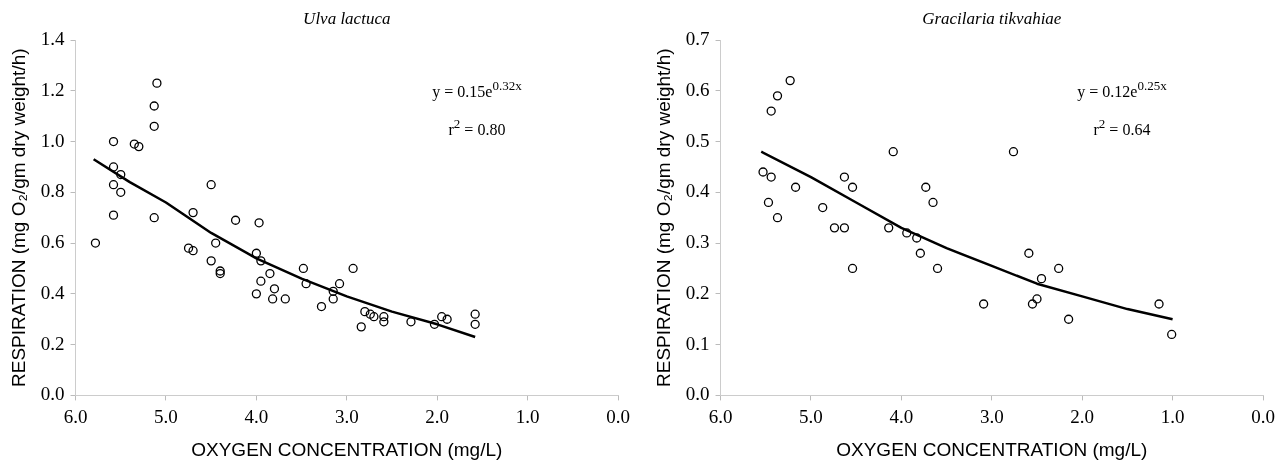 The width and height of the screenshot is (1285, 468). Describe the element at coordinates (992, 18) in the screenshot. I see `chart-title: Gracilaria tikvahiae` at that location.